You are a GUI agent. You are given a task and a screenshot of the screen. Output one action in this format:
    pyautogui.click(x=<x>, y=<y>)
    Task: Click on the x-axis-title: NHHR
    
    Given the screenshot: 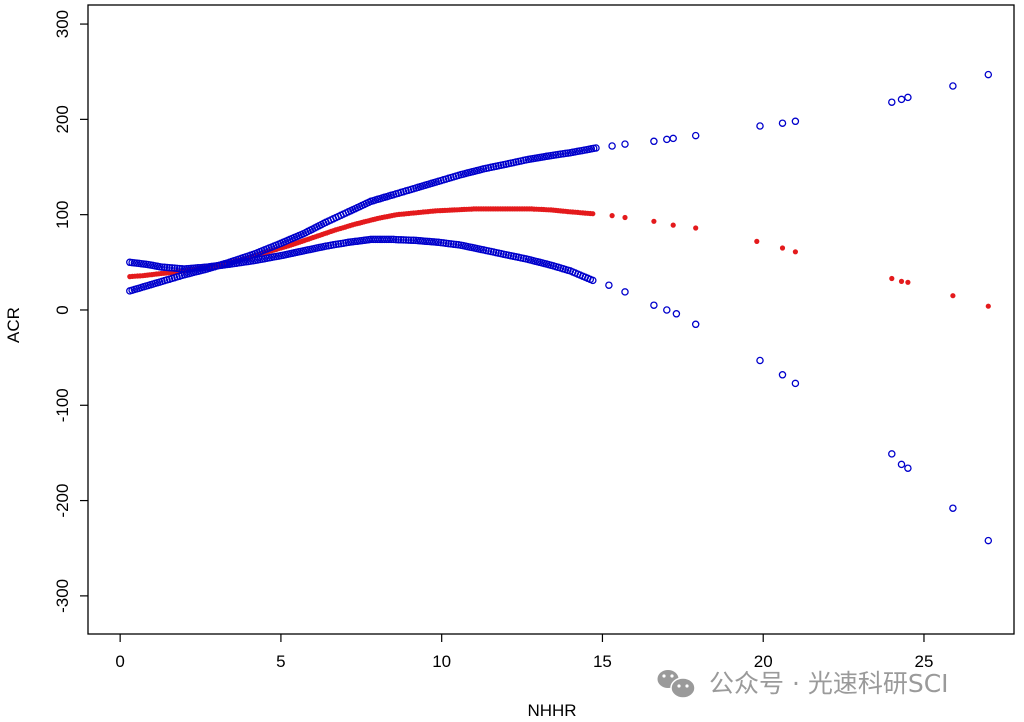 What is the action you would take?
    pyautogui.click(x=551, y=710)
    